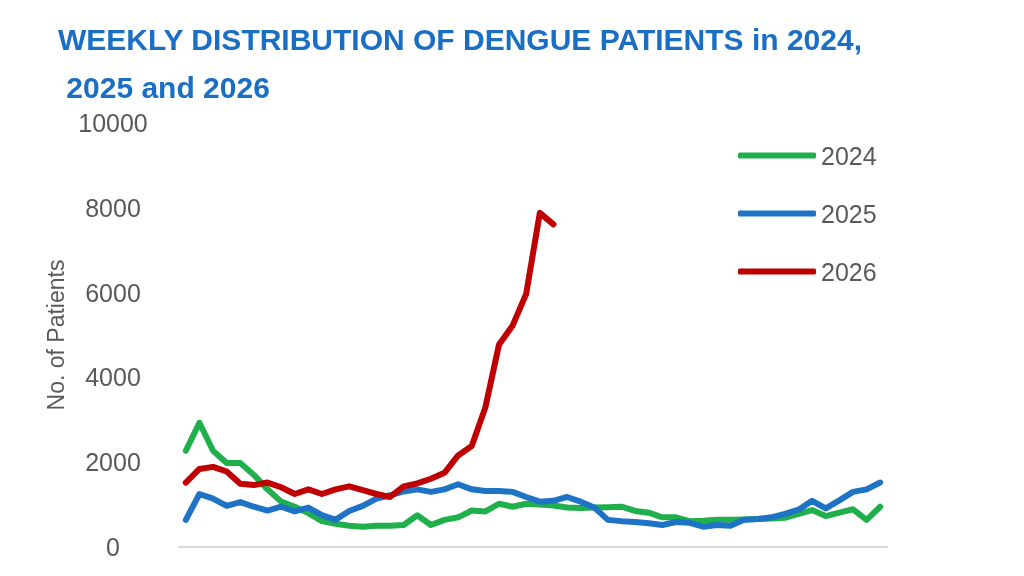 The width and height of the screenshot is (1024, 576). What do you see at coordinates (460, 63) in the screenshot?
I see `chart-title: WEEKLY DISTRIBUTION OF DENGUE PATIENTS in 2024, 2025 and 2026` at bounding box center [460, 63].